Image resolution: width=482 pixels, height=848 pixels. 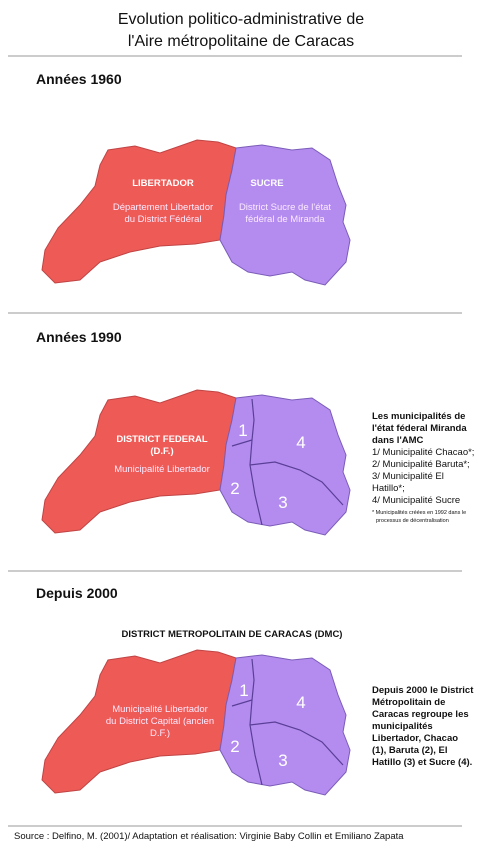 I want to click on legend-line: (1), Baruta (2), El, so click(x=410, y=750).